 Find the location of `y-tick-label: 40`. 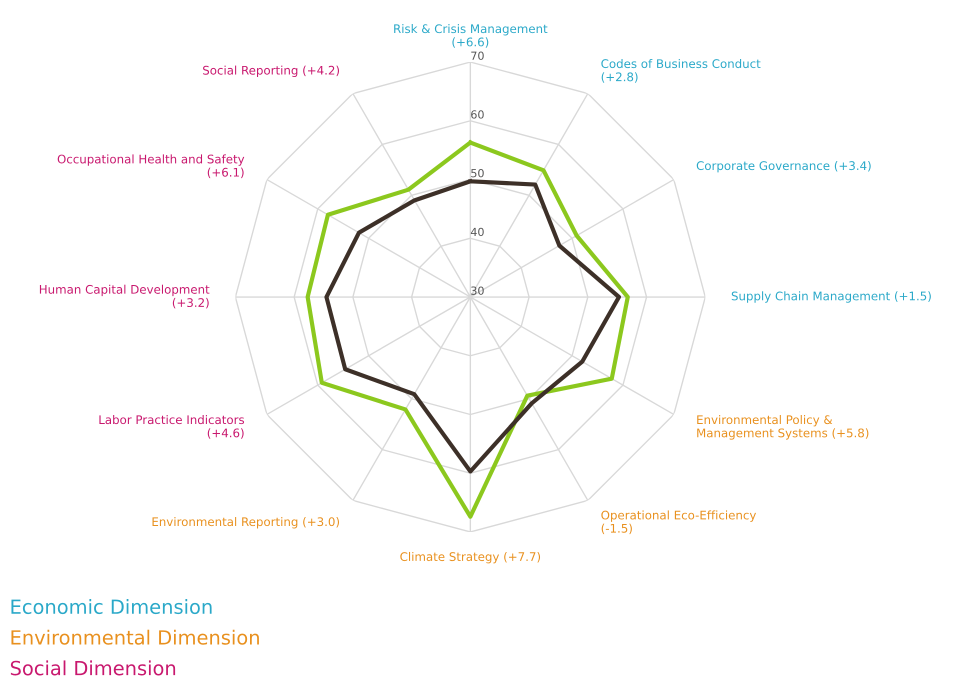

y-tick-label: 40 is located at coordinates (477, 232).